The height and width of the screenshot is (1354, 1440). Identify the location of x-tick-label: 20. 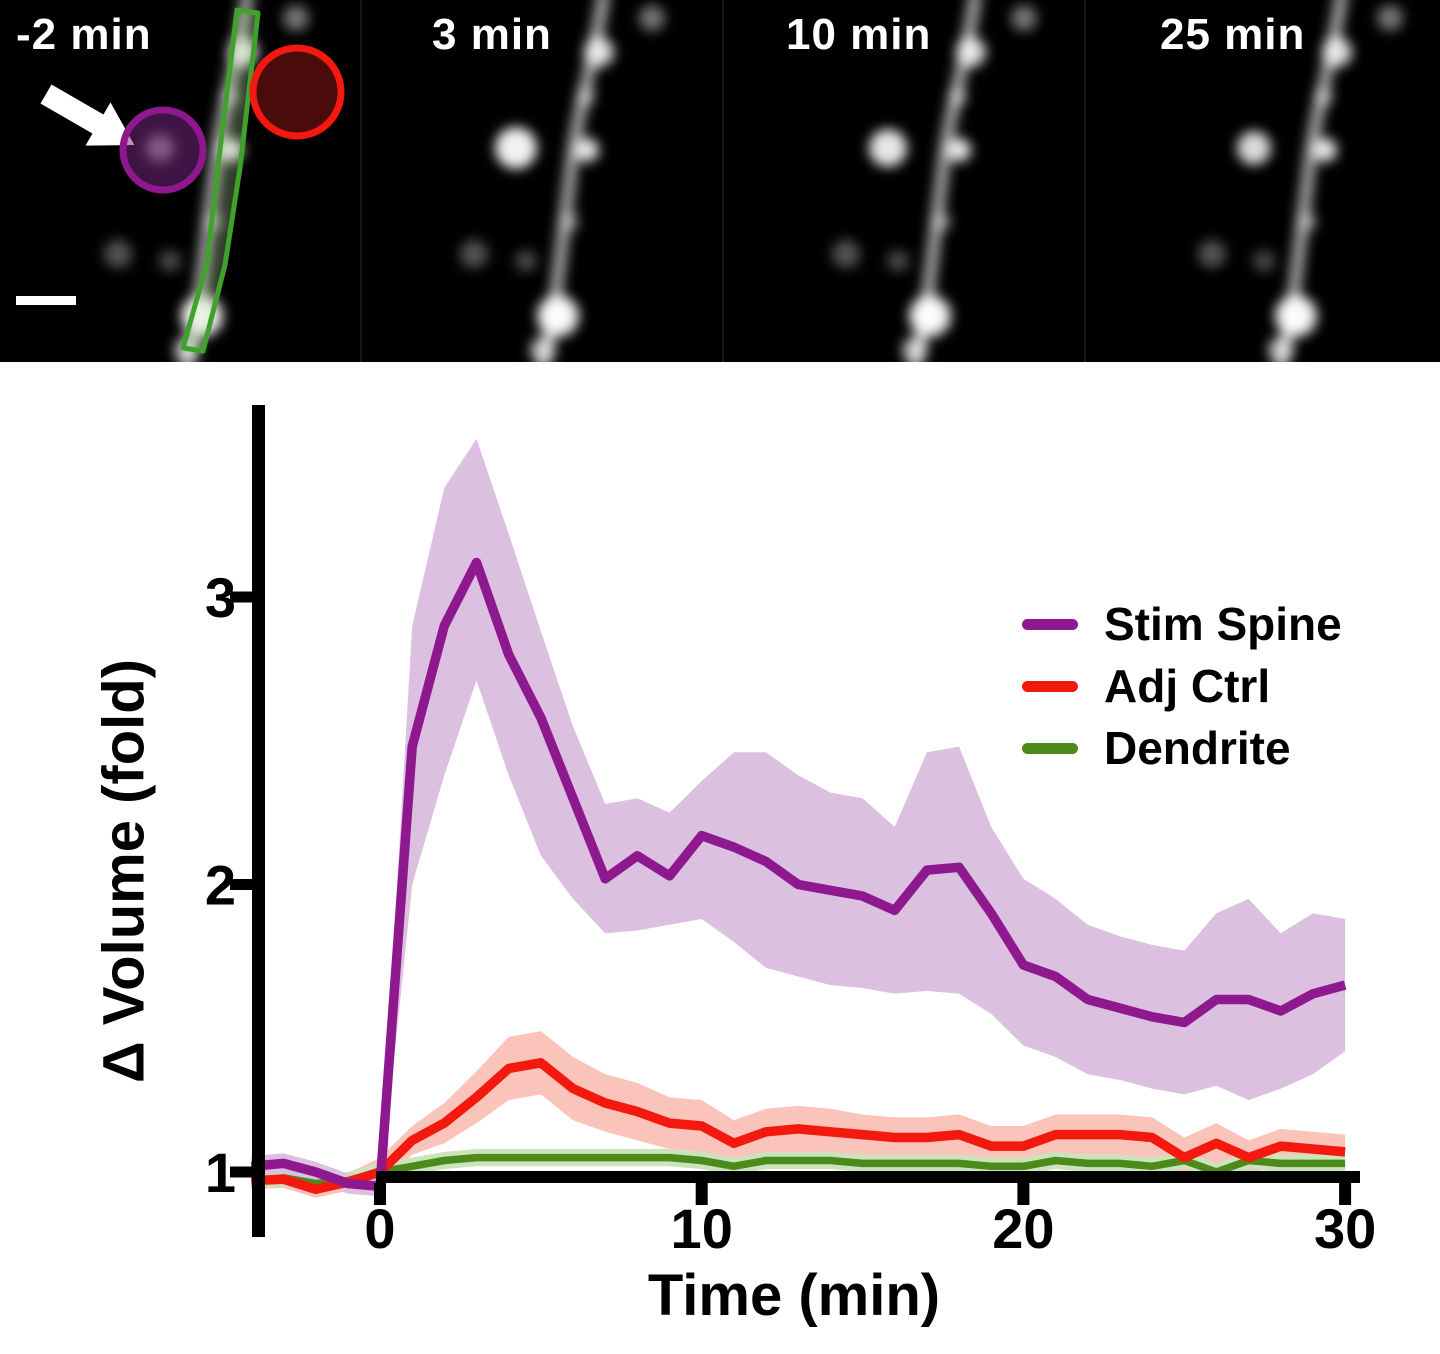
(1023, 1228).